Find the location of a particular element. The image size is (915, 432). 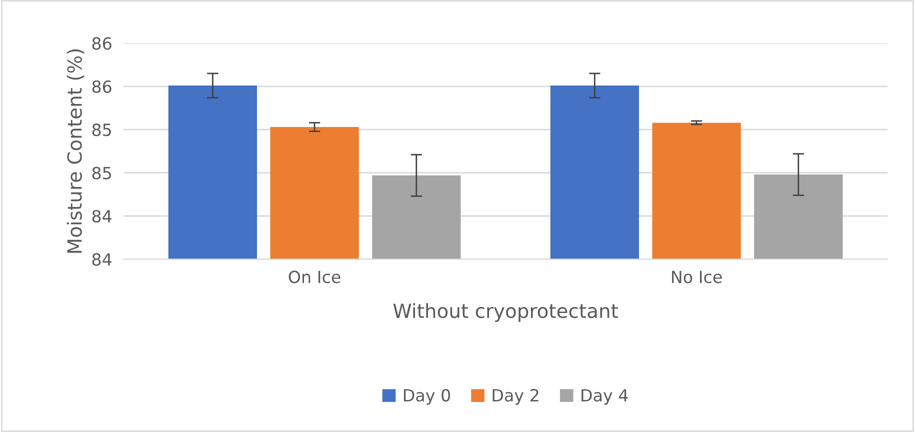

legend-label: Day 2 is located at coordinates (515, 396).